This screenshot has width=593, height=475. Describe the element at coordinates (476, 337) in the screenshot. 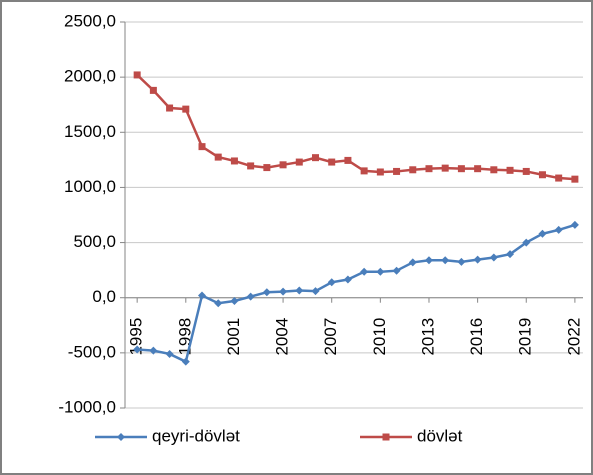

I see `x-tick-label: 2016` at that location.